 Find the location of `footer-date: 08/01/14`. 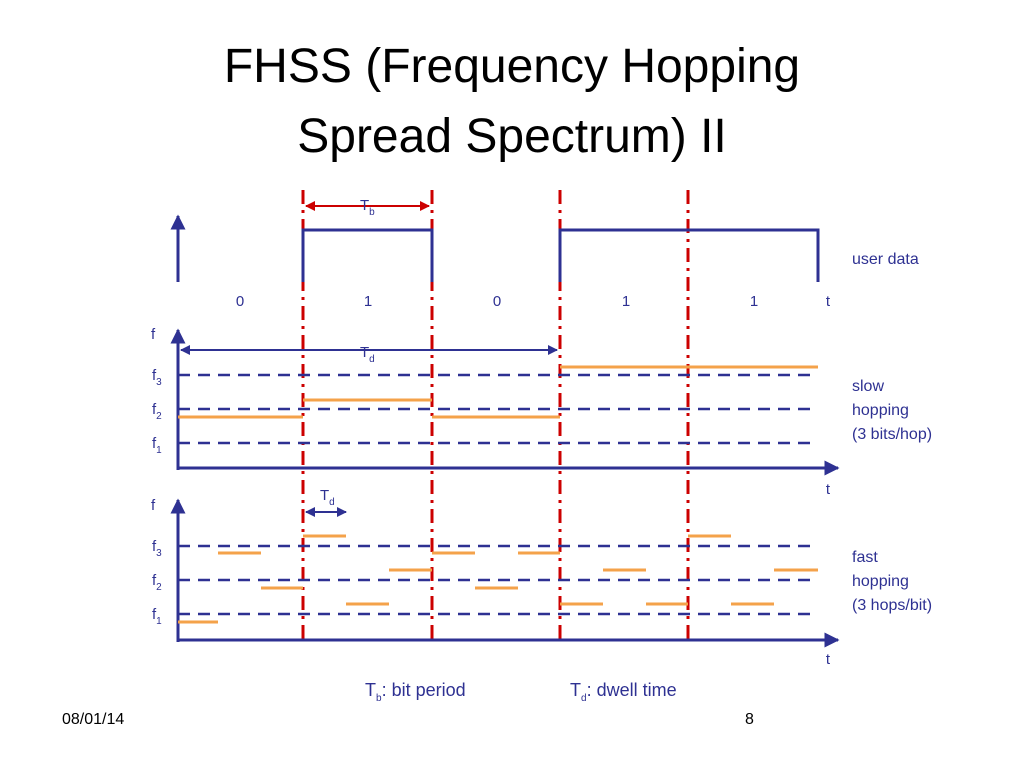

footer-date: 08/01/14 is located at coordinates (93, 719).